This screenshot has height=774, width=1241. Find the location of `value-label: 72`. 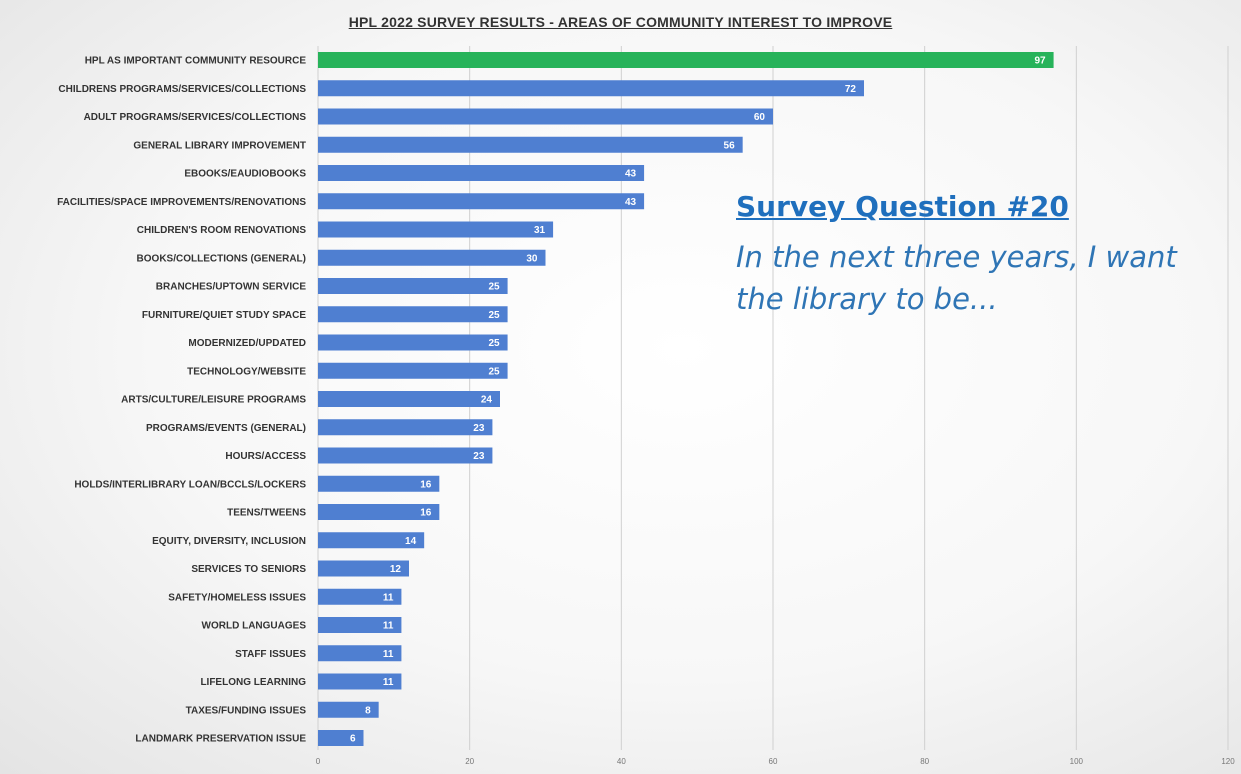

value-label: 72 is located at coordinates (851, 89).